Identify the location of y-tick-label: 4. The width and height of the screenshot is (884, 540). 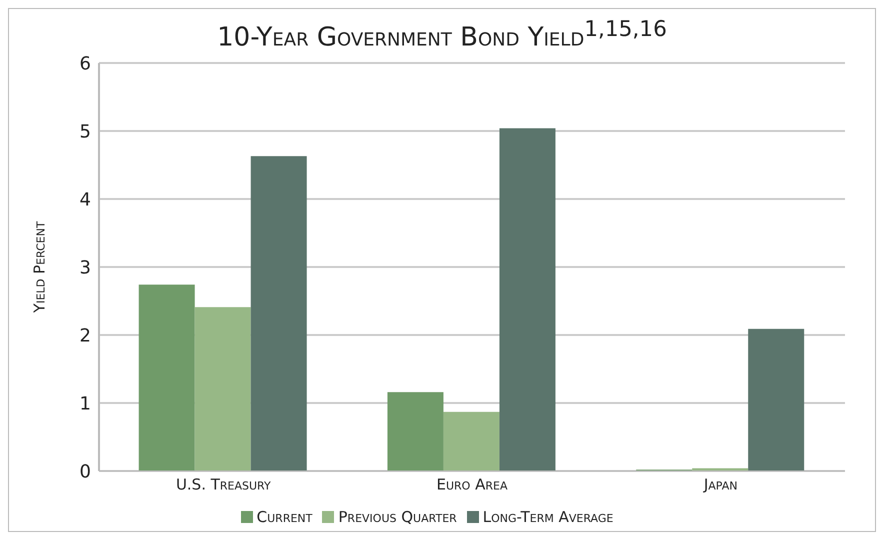
(85, 199).